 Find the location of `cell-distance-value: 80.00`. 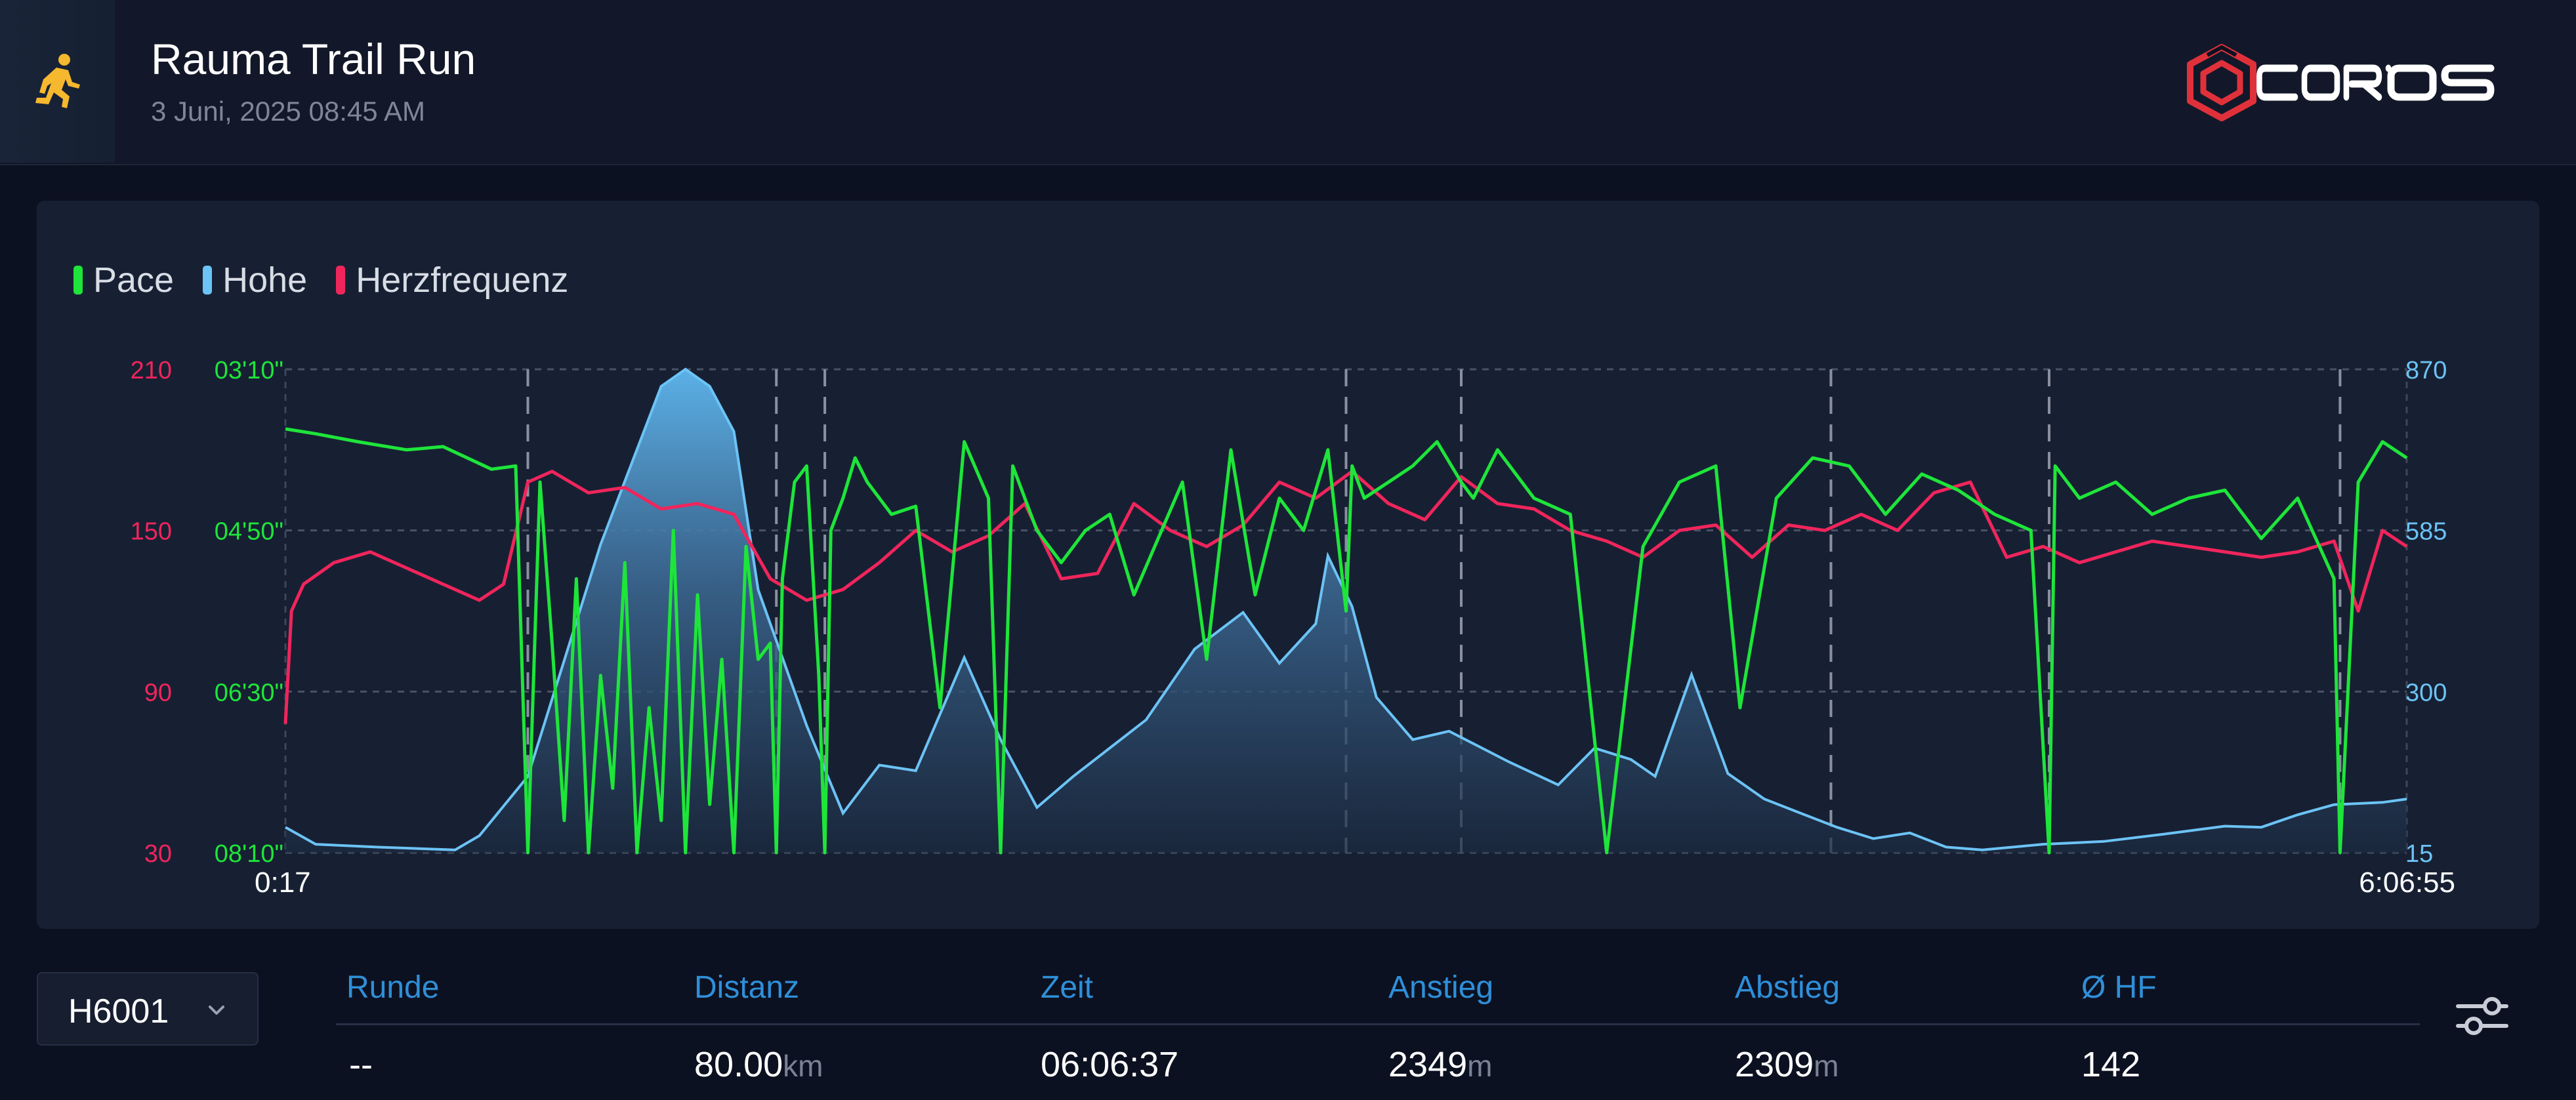

cell-distance-value: 80.00 is located at coordinates (739, 1064).